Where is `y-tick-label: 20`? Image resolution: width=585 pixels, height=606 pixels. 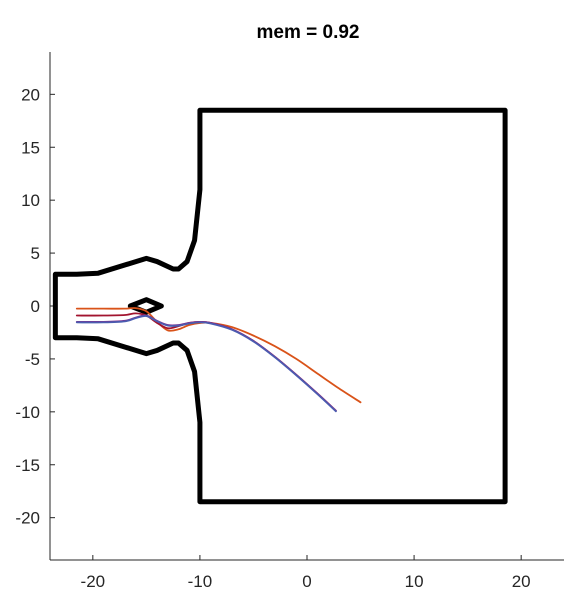 y-tick-label: 20 is located at coordinates (30, 94).